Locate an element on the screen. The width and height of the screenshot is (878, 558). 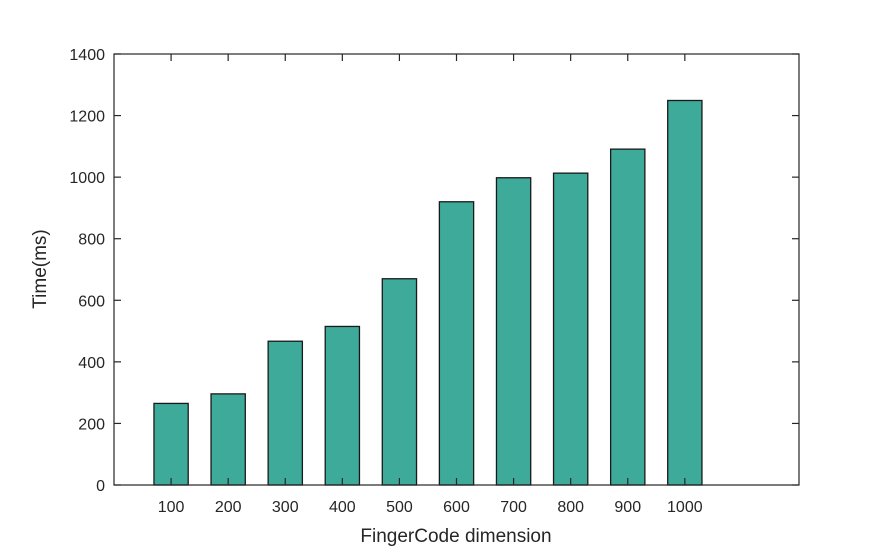
y-tick-label: 200 is located at coordinates (91, 424).